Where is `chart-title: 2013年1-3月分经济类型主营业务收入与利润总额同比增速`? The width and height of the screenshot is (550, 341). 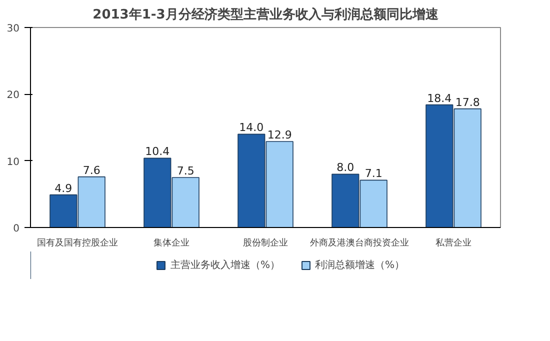 chart-title: 2013年1-3月分经济类型主营业务收入与利润总额同比增速 is located at coordinates (266, 14).